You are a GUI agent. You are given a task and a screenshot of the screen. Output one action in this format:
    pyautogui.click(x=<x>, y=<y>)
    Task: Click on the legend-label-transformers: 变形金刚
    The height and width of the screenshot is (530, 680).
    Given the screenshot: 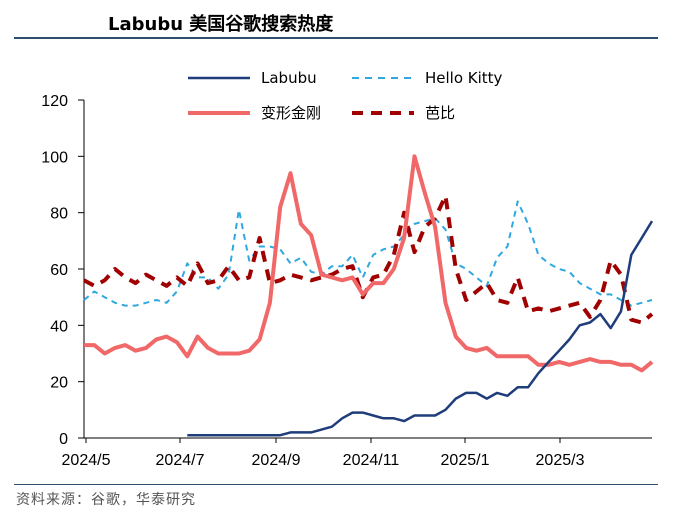 What is the action you would take?
    pyautogui.click(x=291, y=113)
    